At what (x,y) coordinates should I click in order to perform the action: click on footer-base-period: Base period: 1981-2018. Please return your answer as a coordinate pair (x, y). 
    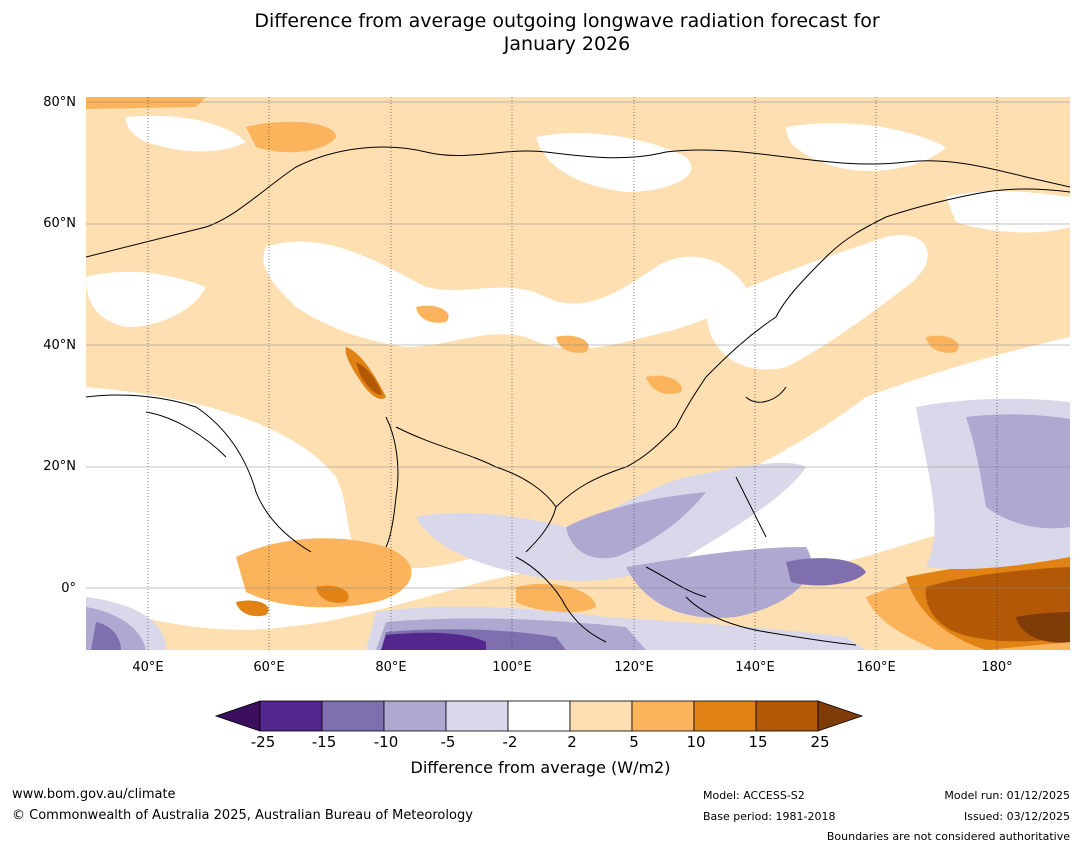
    Looking at the image, I should click on (769, 816).